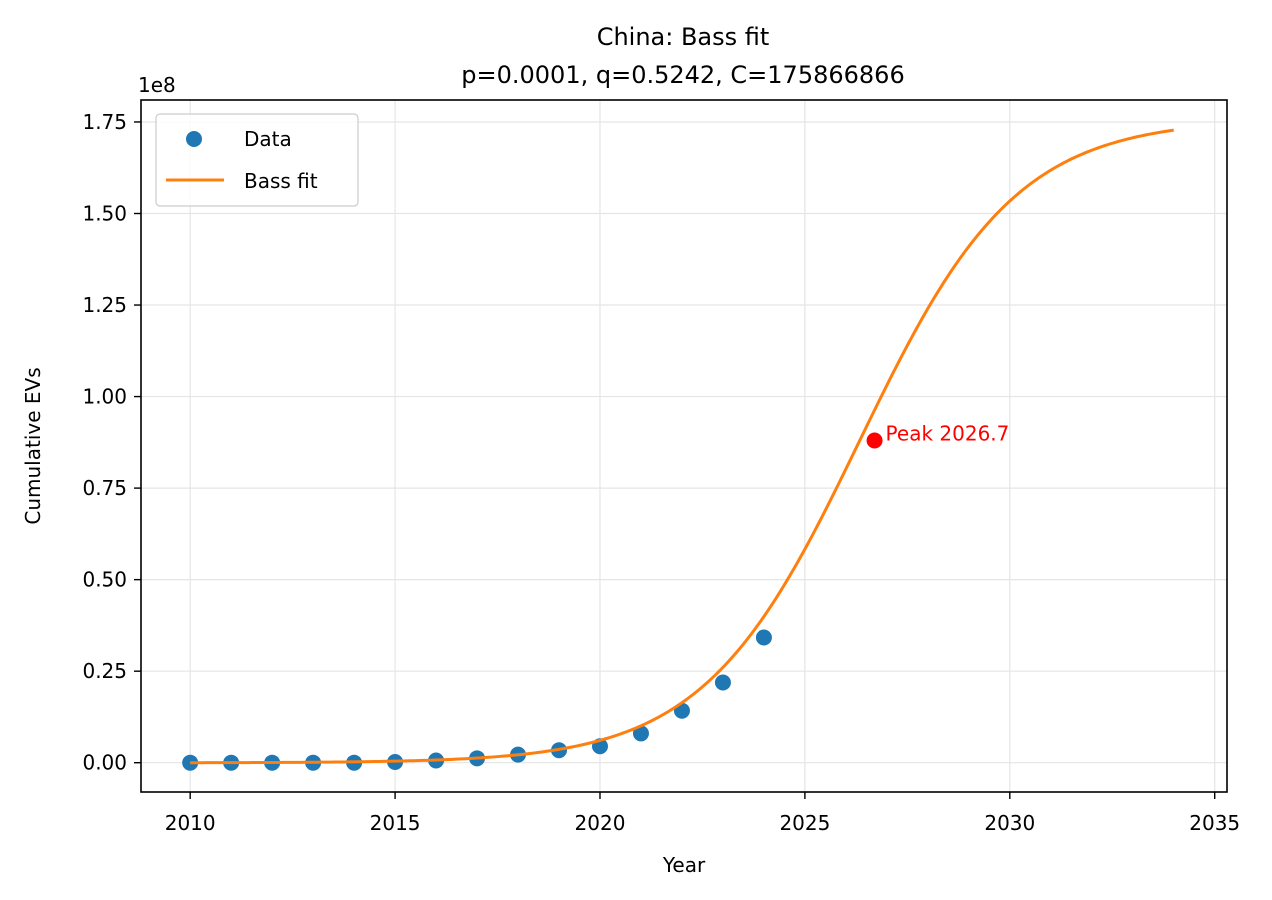 The height and width of the screenshot is (900, 1272). Describe the element at coordinates (104, 214) in the screenshot. I see `y-tick-label: 1.50` at that location.